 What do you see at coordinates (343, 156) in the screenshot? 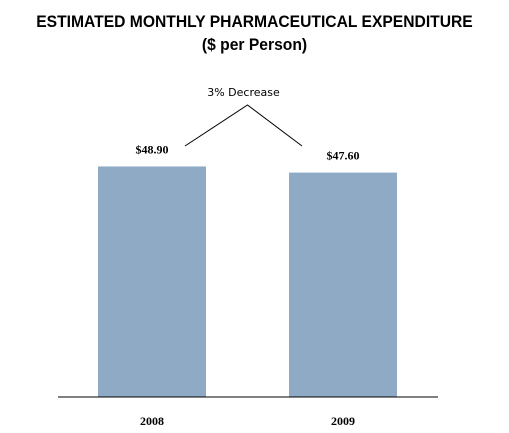
I see `value-label-2009: $47.60` at bounding box center [343, 156].